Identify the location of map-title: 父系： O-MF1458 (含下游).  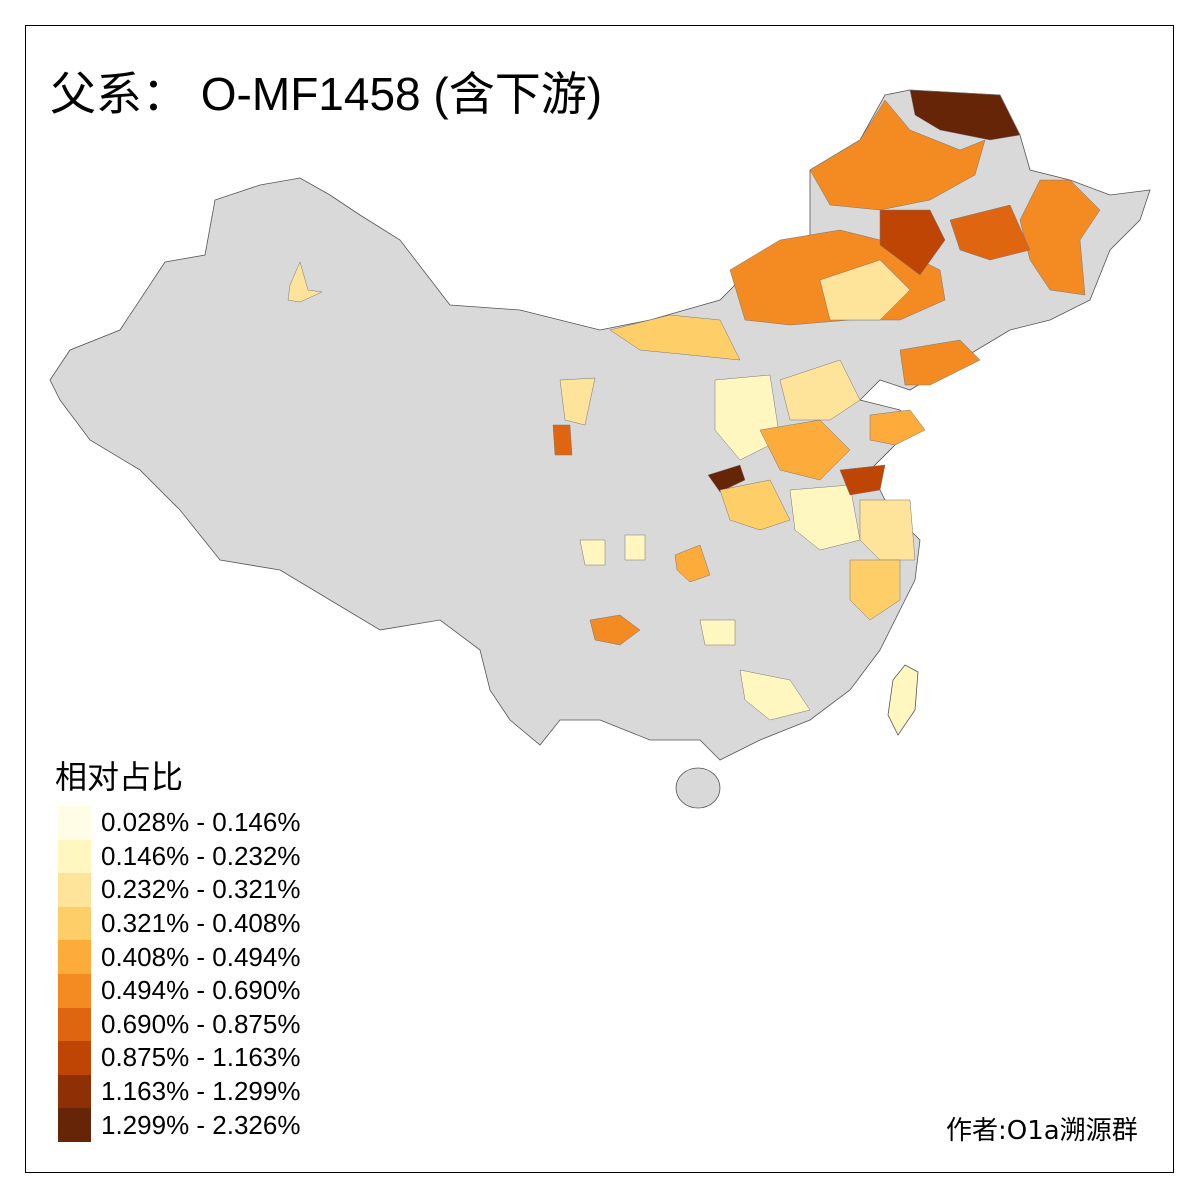
(326, 94).